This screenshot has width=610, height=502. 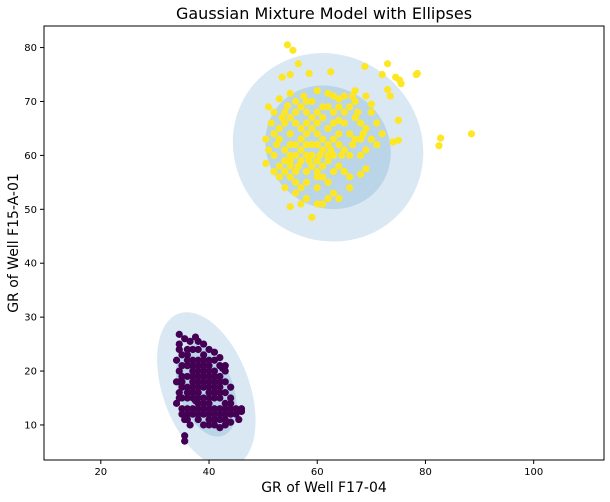 I want to click on series-lower, so click(x=209, y=387).